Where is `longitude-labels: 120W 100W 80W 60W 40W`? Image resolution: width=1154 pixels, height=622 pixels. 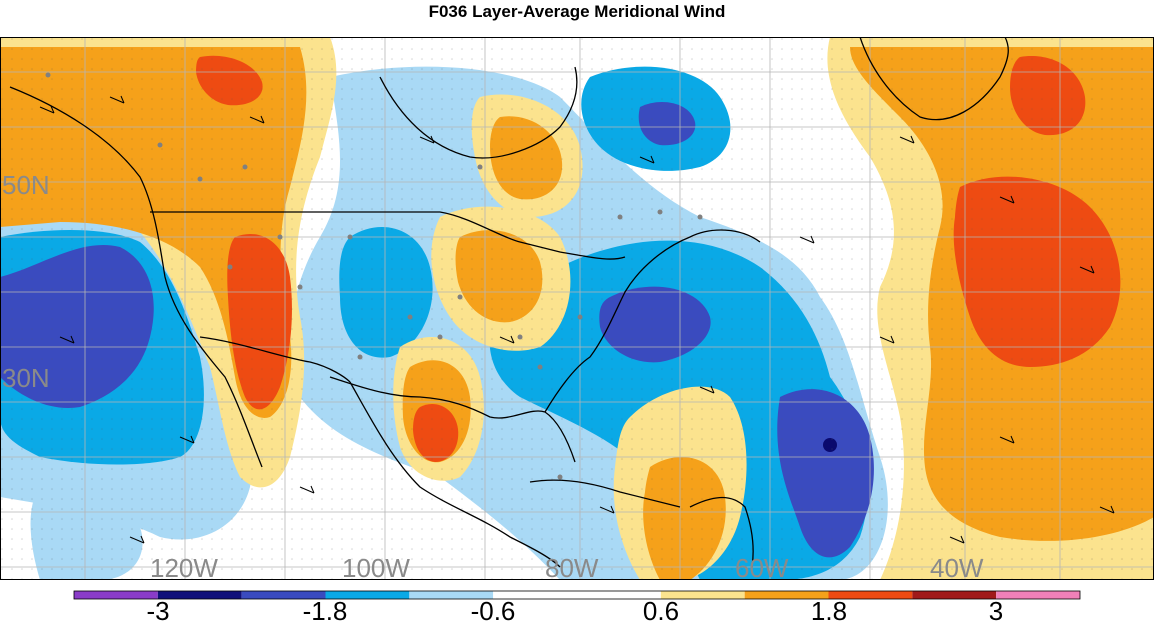 longitude-labels: 120W 100W 80W 60W 40W is located at coordinates (567, 566).